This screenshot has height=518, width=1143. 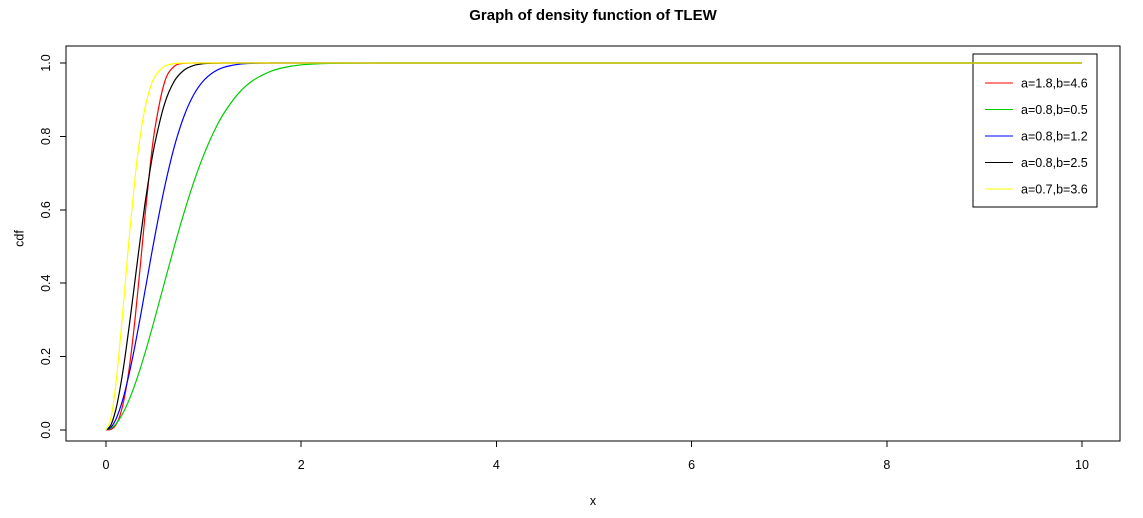 I want to click on legend-entry: a=1.8,b=4.6, so click(x=1036, y=84).